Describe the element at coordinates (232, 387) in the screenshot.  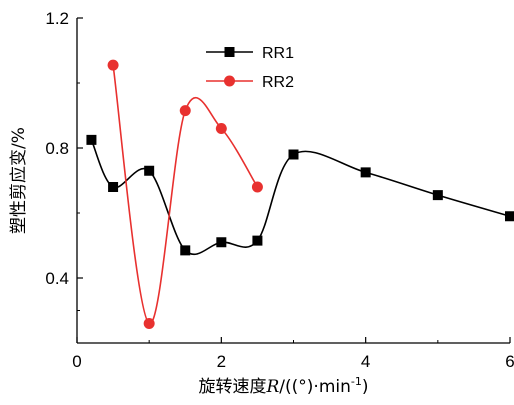
I see `x-axis-title-prefix: 旋转速度` at that location.